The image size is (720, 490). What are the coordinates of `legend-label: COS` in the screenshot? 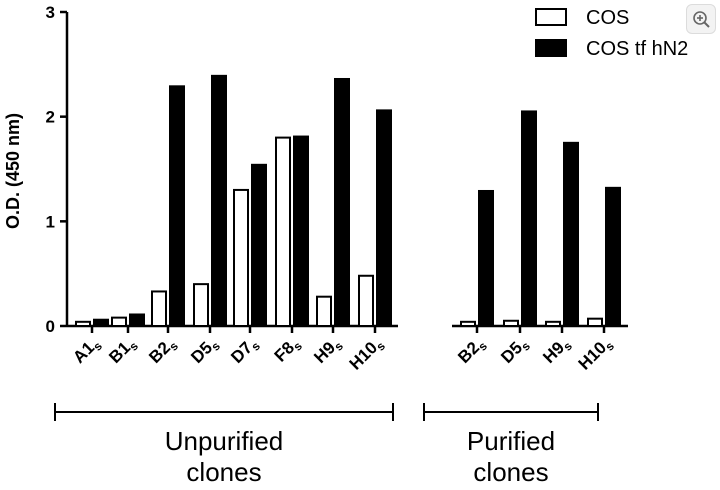 It's located at (607, 18).